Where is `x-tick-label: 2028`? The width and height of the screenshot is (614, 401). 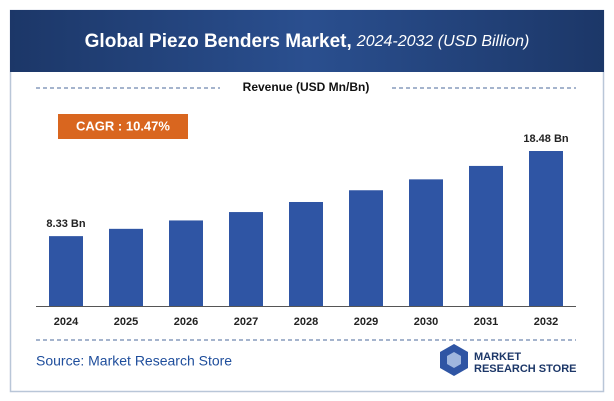
x-tick-label: 2028 is located at coordinates (306, 322).